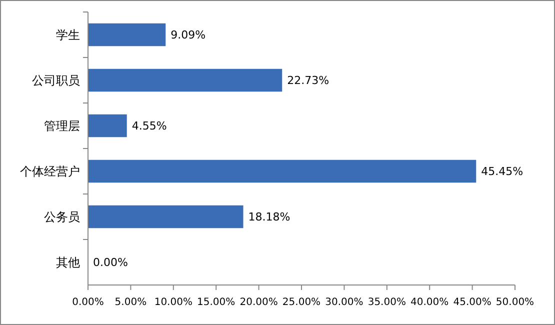 The image size is (555, 325). Describe the element at coordinates (149, 126) in the screenshot. I see `data-label: 4.55%` at that location.